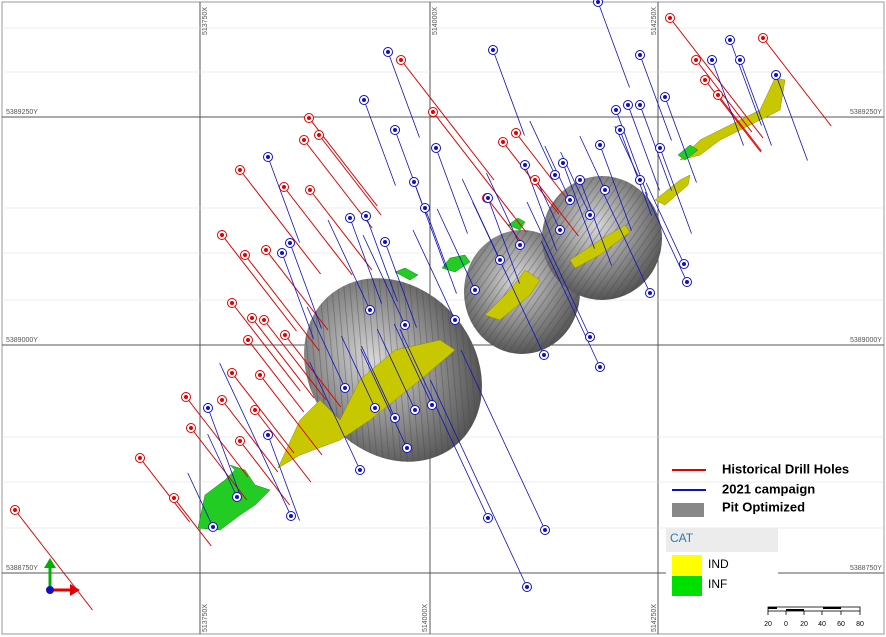 This screenshot has width=886, height=637. Describe the element at coordinates (866, 112) in the screenshot. I see `grid-label: 5389250Y` at that location.